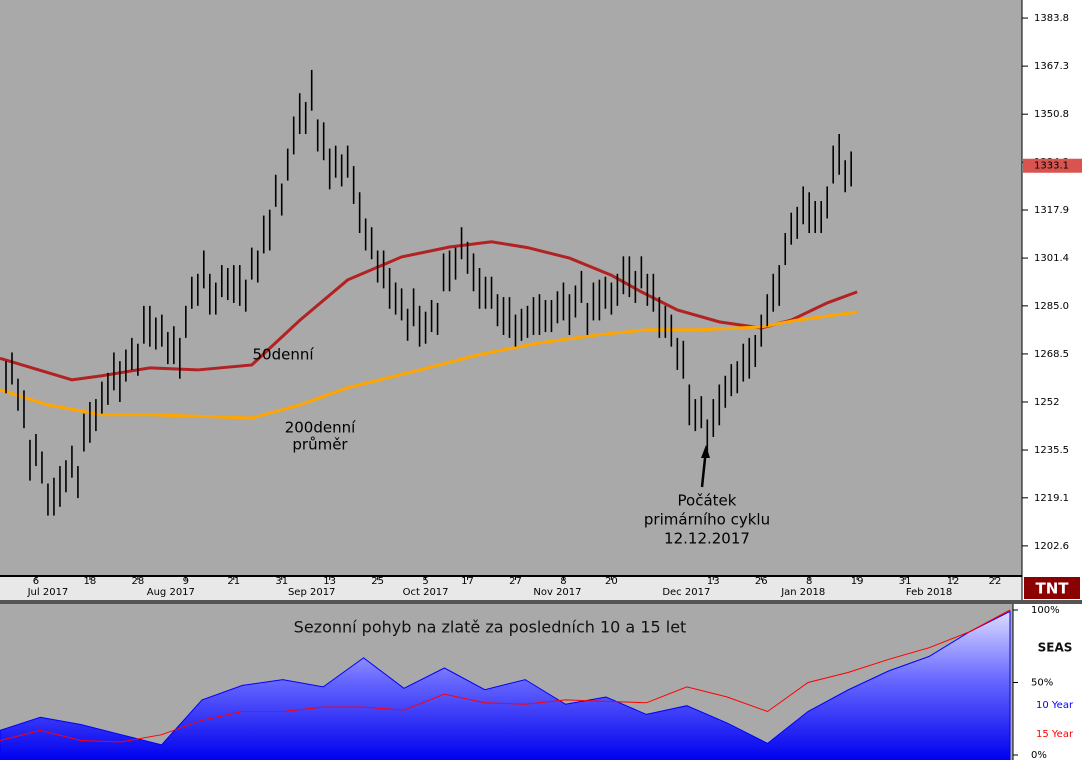 This screenshot has width=1082, height=760. What do you see at coordinates (426, 592) in the screenshot?
I see `month-label: Oct 2017` at bounding box center [426, 592].